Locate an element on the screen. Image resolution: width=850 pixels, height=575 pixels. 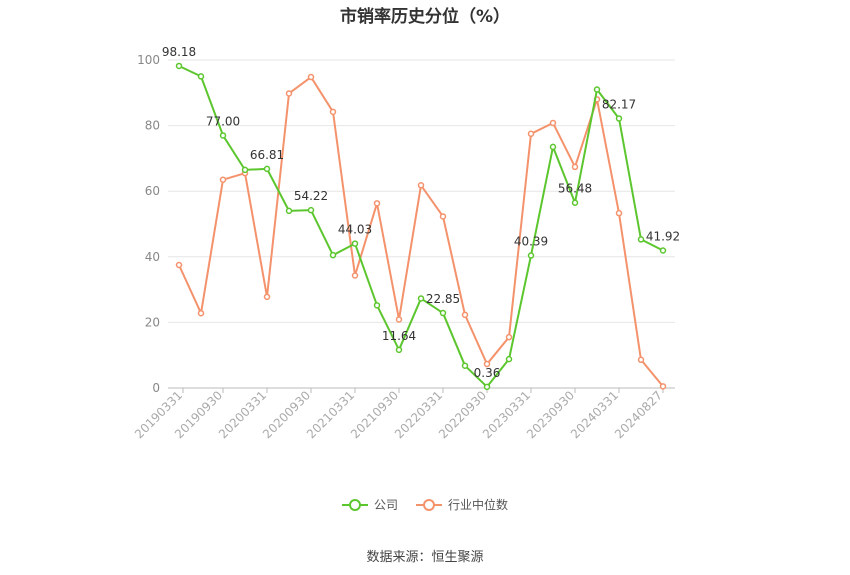
x-tick-label: 20240827 is located at coordinates (638, 414).